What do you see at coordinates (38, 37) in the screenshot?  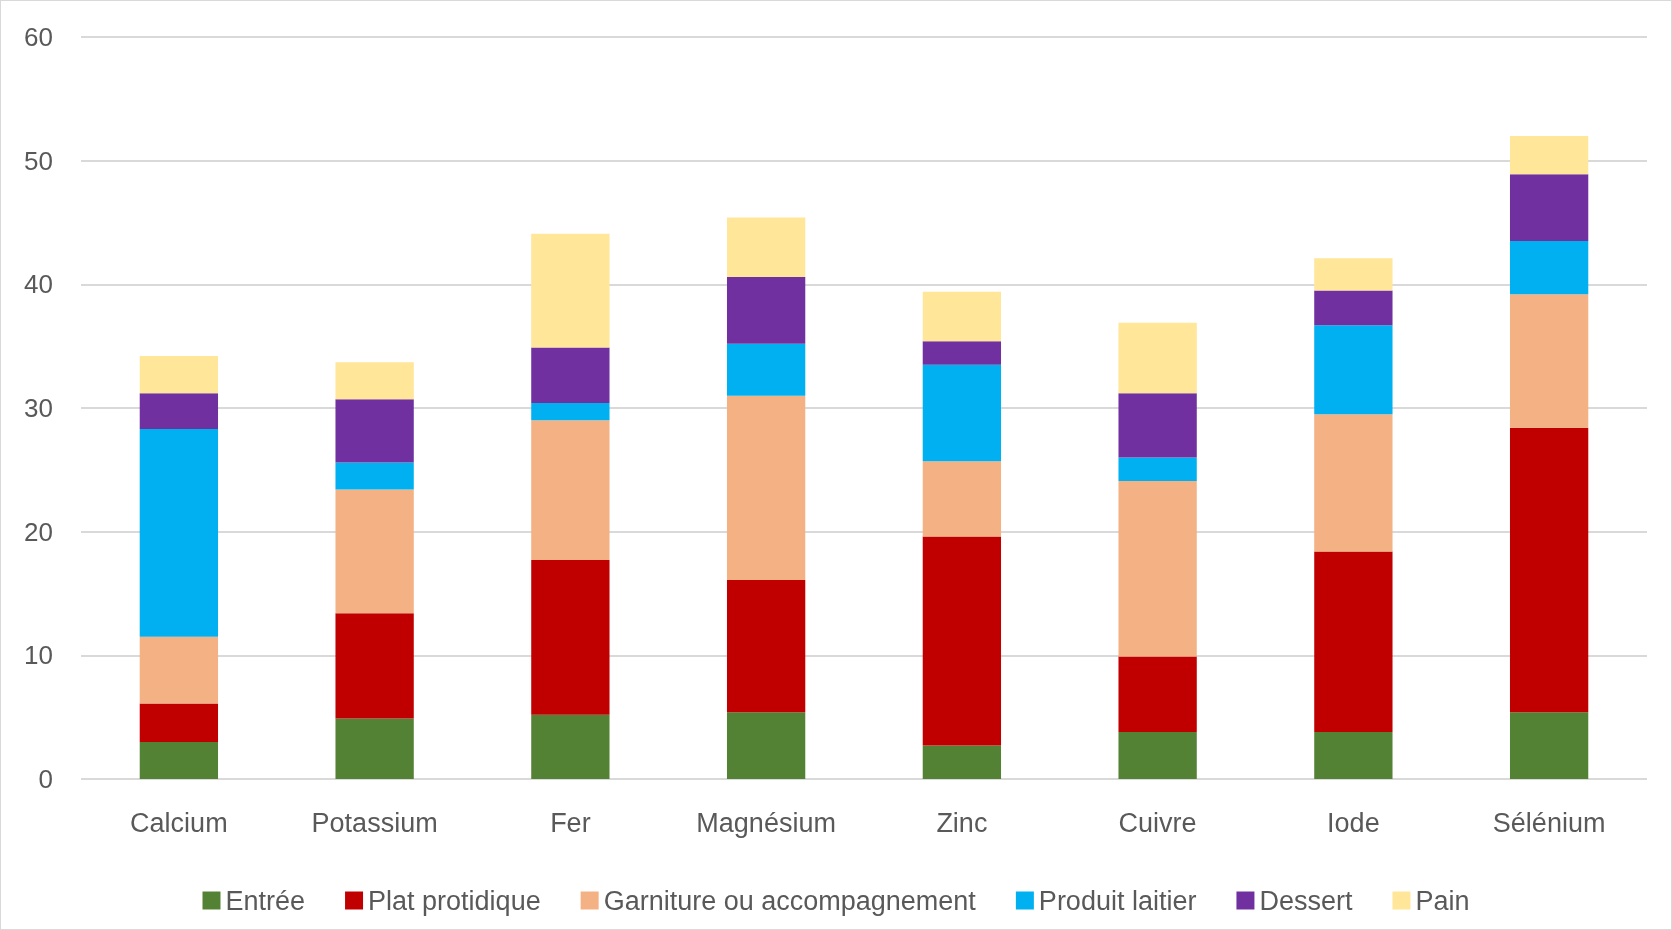 I see `y-tick-label: 60` at bounding box center [38, 37].